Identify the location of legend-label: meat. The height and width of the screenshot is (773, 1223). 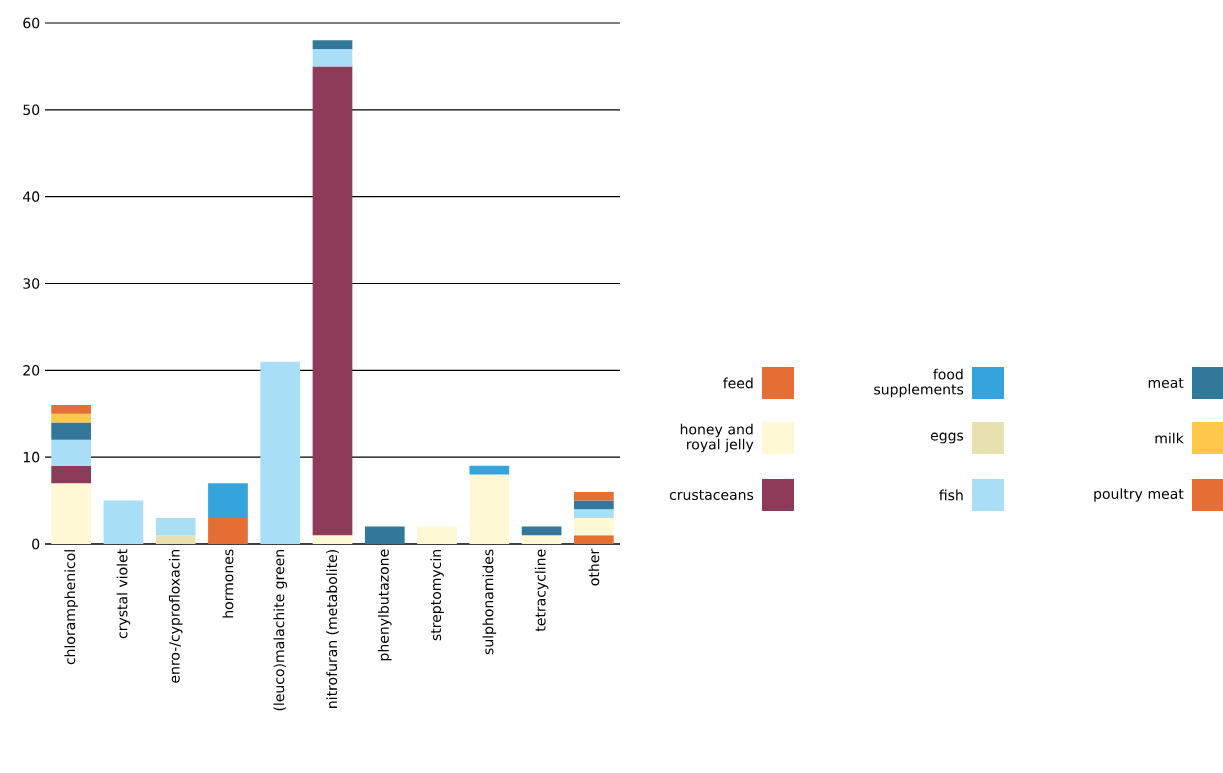
(1166, 383).